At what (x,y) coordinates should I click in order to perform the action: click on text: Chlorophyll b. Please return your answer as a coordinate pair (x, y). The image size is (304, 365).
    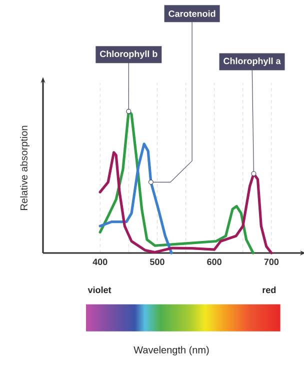
    Looking at the image, I should click on (129, 54).